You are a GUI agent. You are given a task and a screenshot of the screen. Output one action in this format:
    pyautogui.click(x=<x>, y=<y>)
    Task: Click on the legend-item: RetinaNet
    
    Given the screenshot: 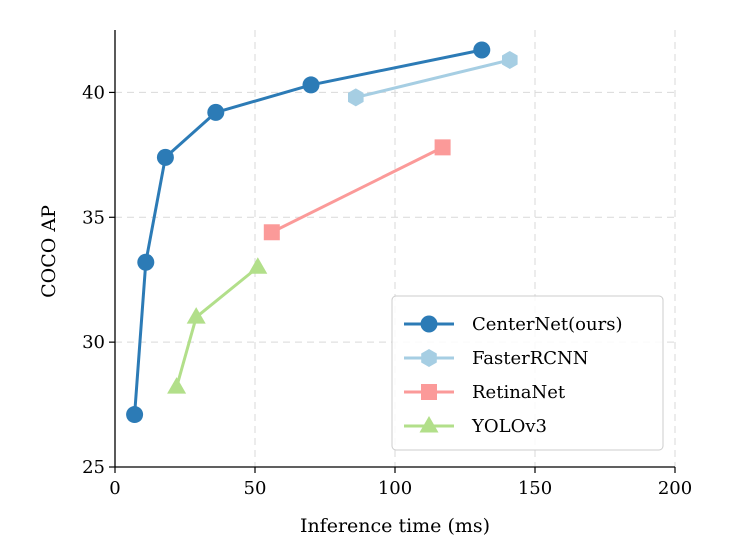 What is the action you would take?
    pyautogui.click(x=485, y=392)
    